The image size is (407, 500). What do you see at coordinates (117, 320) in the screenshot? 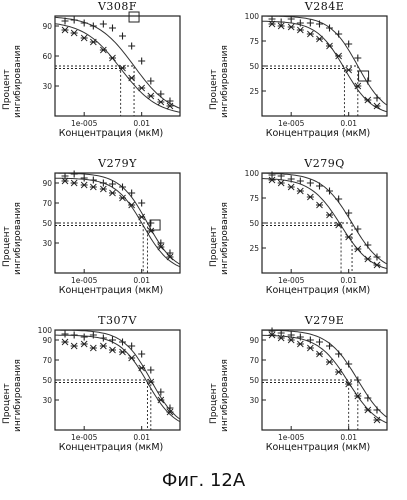
I see `chart-title: T307V` at bounding box center [117, 320].